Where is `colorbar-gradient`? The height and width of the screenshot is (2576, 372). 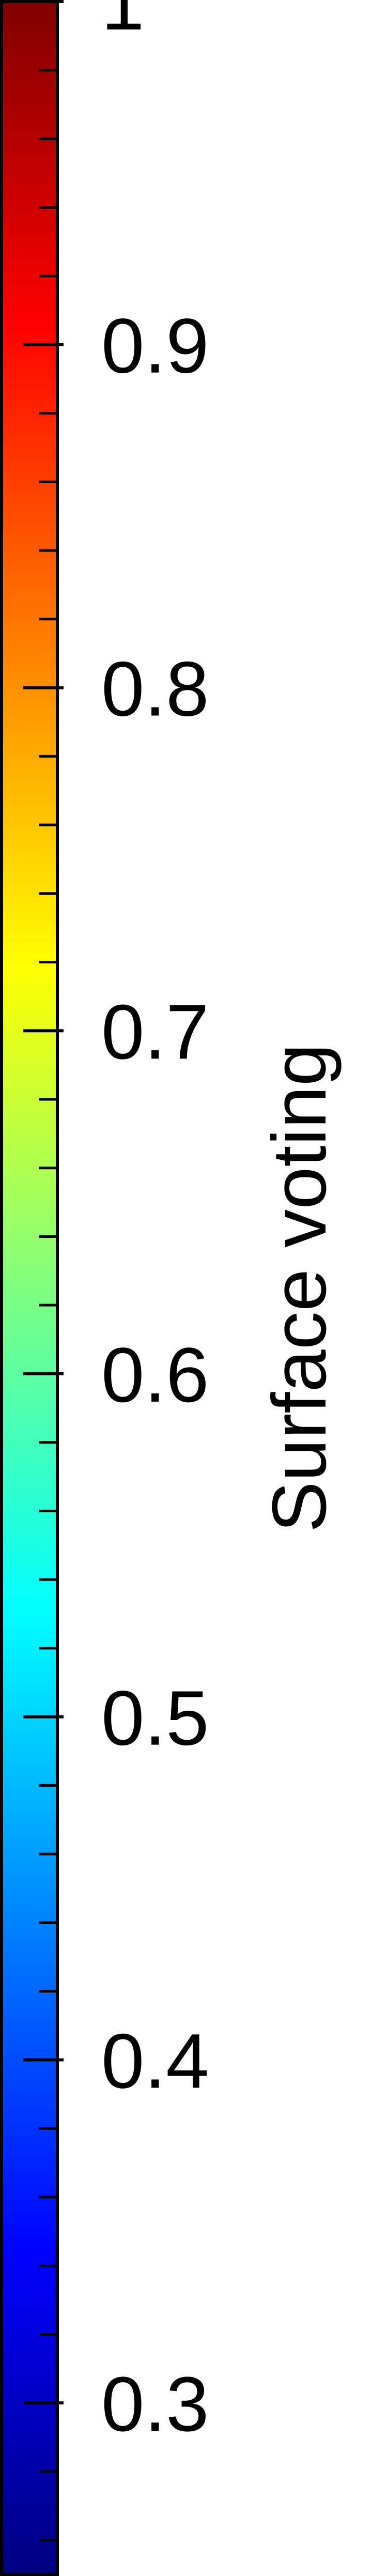
colorbar-gradient is located at coordinates (30, 1288).